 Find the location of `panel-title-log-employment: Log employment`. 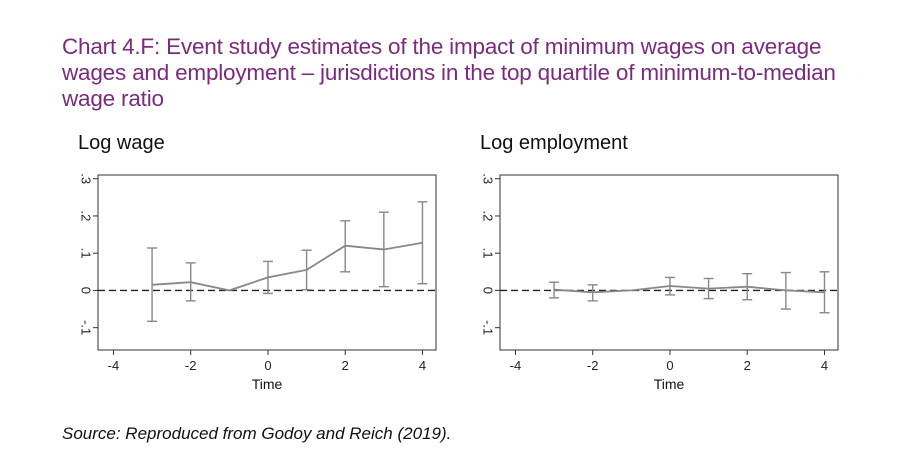

panel-title-log-employment: Log employment is located at coordinates (554, 143).